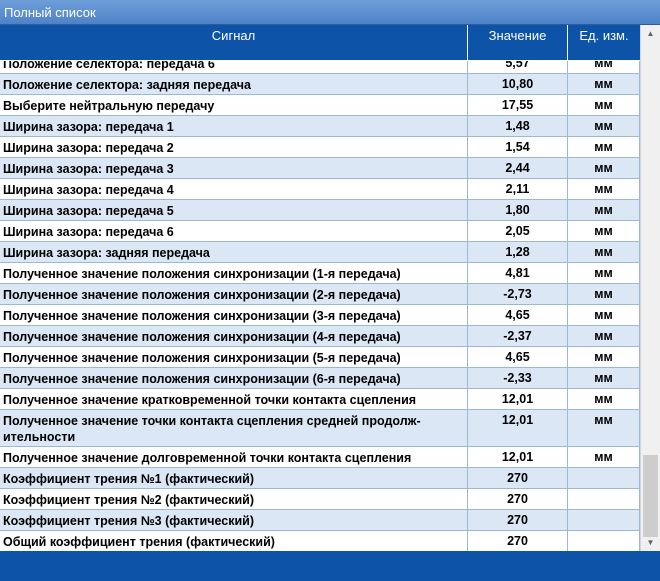 Image resolution: width=660 pixels, height=581 pixels. What do you see at coordinates (234, 105) in the screenshot?
I see `cell-signal: Выберите нейтральную передачу` at bounding box center [234, 105].